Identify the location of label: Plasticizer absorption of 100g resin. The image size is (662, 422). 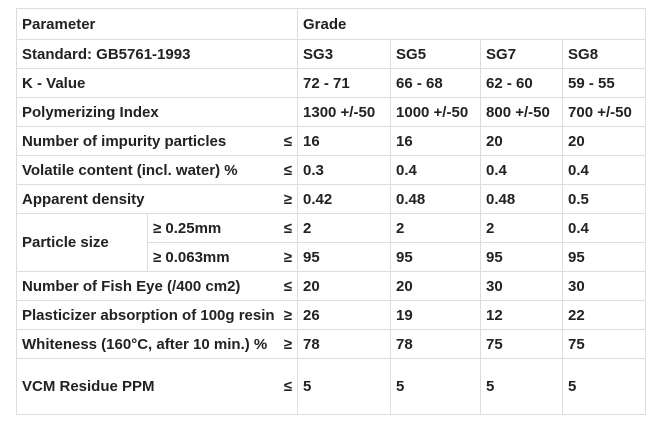
(148, 315).